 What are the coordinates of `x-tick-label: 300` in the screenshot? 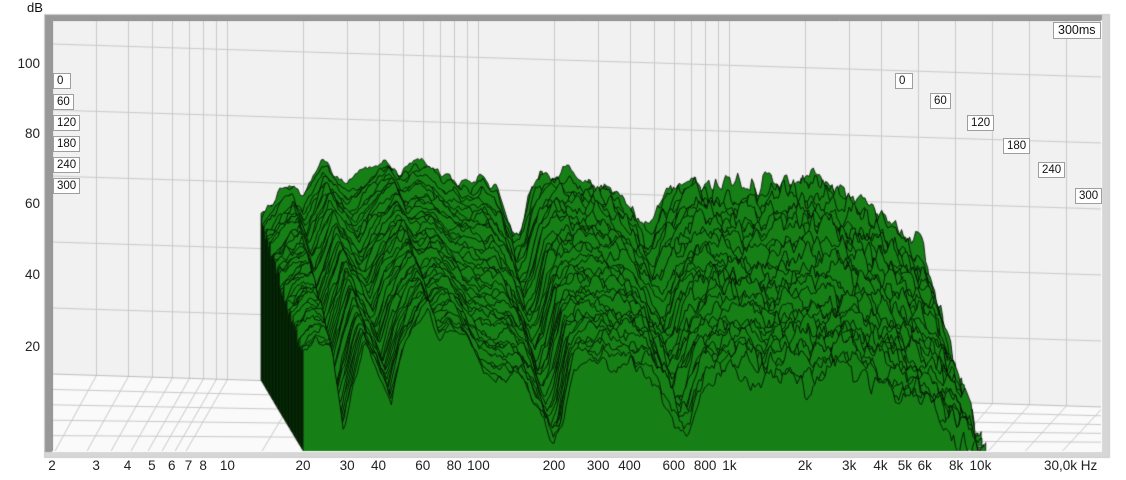 It's located at (598, 465).